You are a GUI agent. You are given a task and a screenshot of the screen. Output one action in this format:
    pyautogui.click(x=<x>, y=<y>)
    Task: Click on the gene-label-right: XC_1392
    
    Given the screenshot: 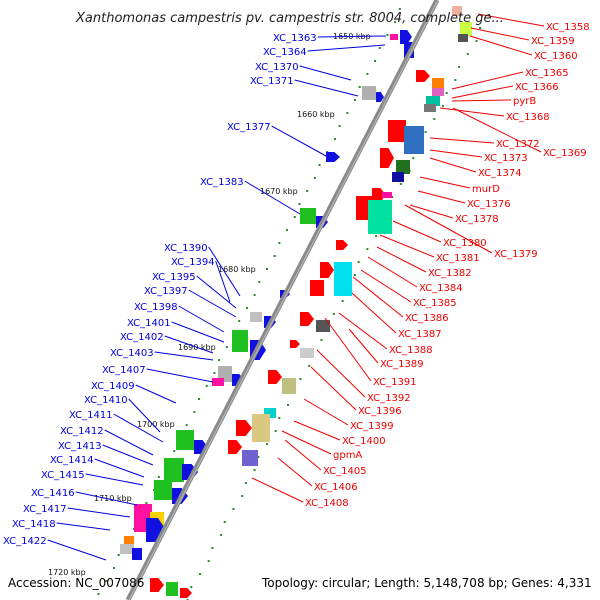 What is the action you would take?
    pyautogui.click(x=389, y=398)
    